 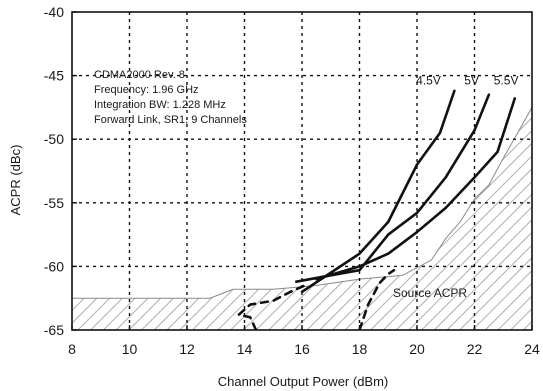 I want to click on x-tick-label: 10, so click(x=130, y=349).